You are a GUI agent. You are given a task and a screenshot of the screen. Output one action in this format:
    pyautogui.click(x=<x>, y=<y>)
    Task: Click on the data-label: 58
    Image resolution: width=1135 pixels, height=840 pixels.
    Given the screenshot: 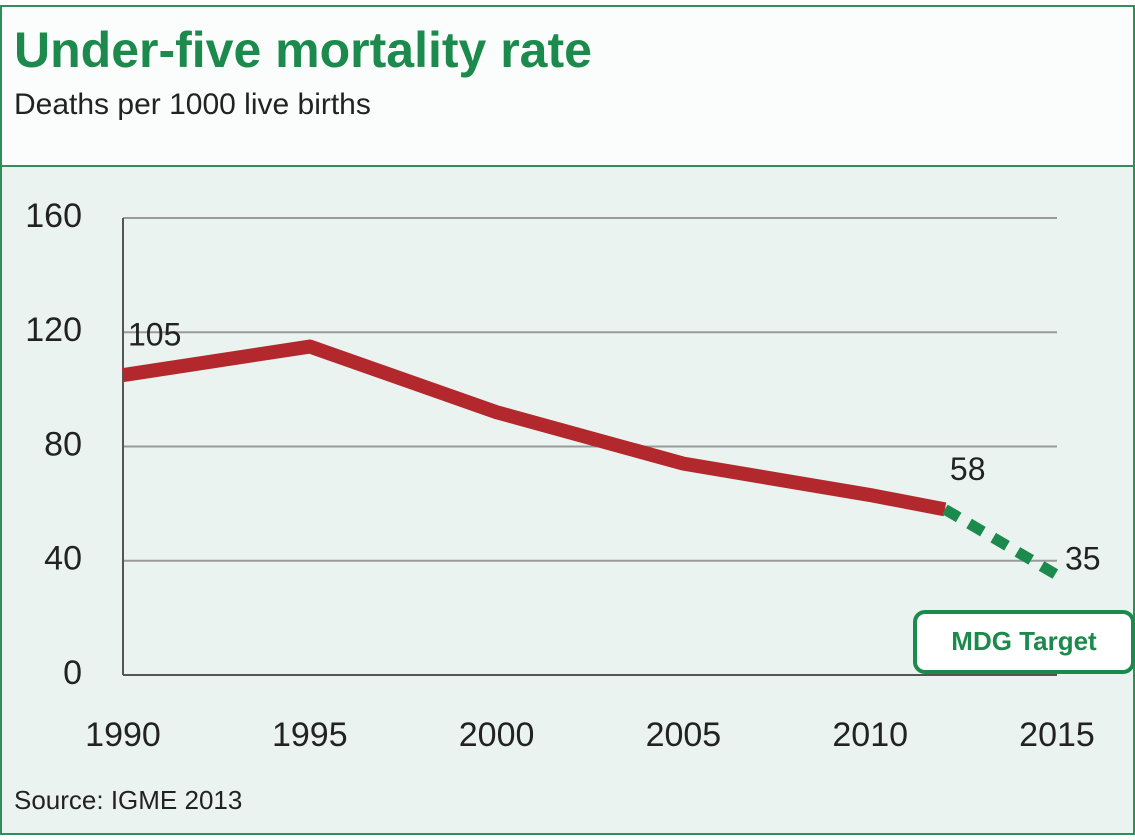 What is the action you would take?
    pyautogui.click(x=968, y=469)
    